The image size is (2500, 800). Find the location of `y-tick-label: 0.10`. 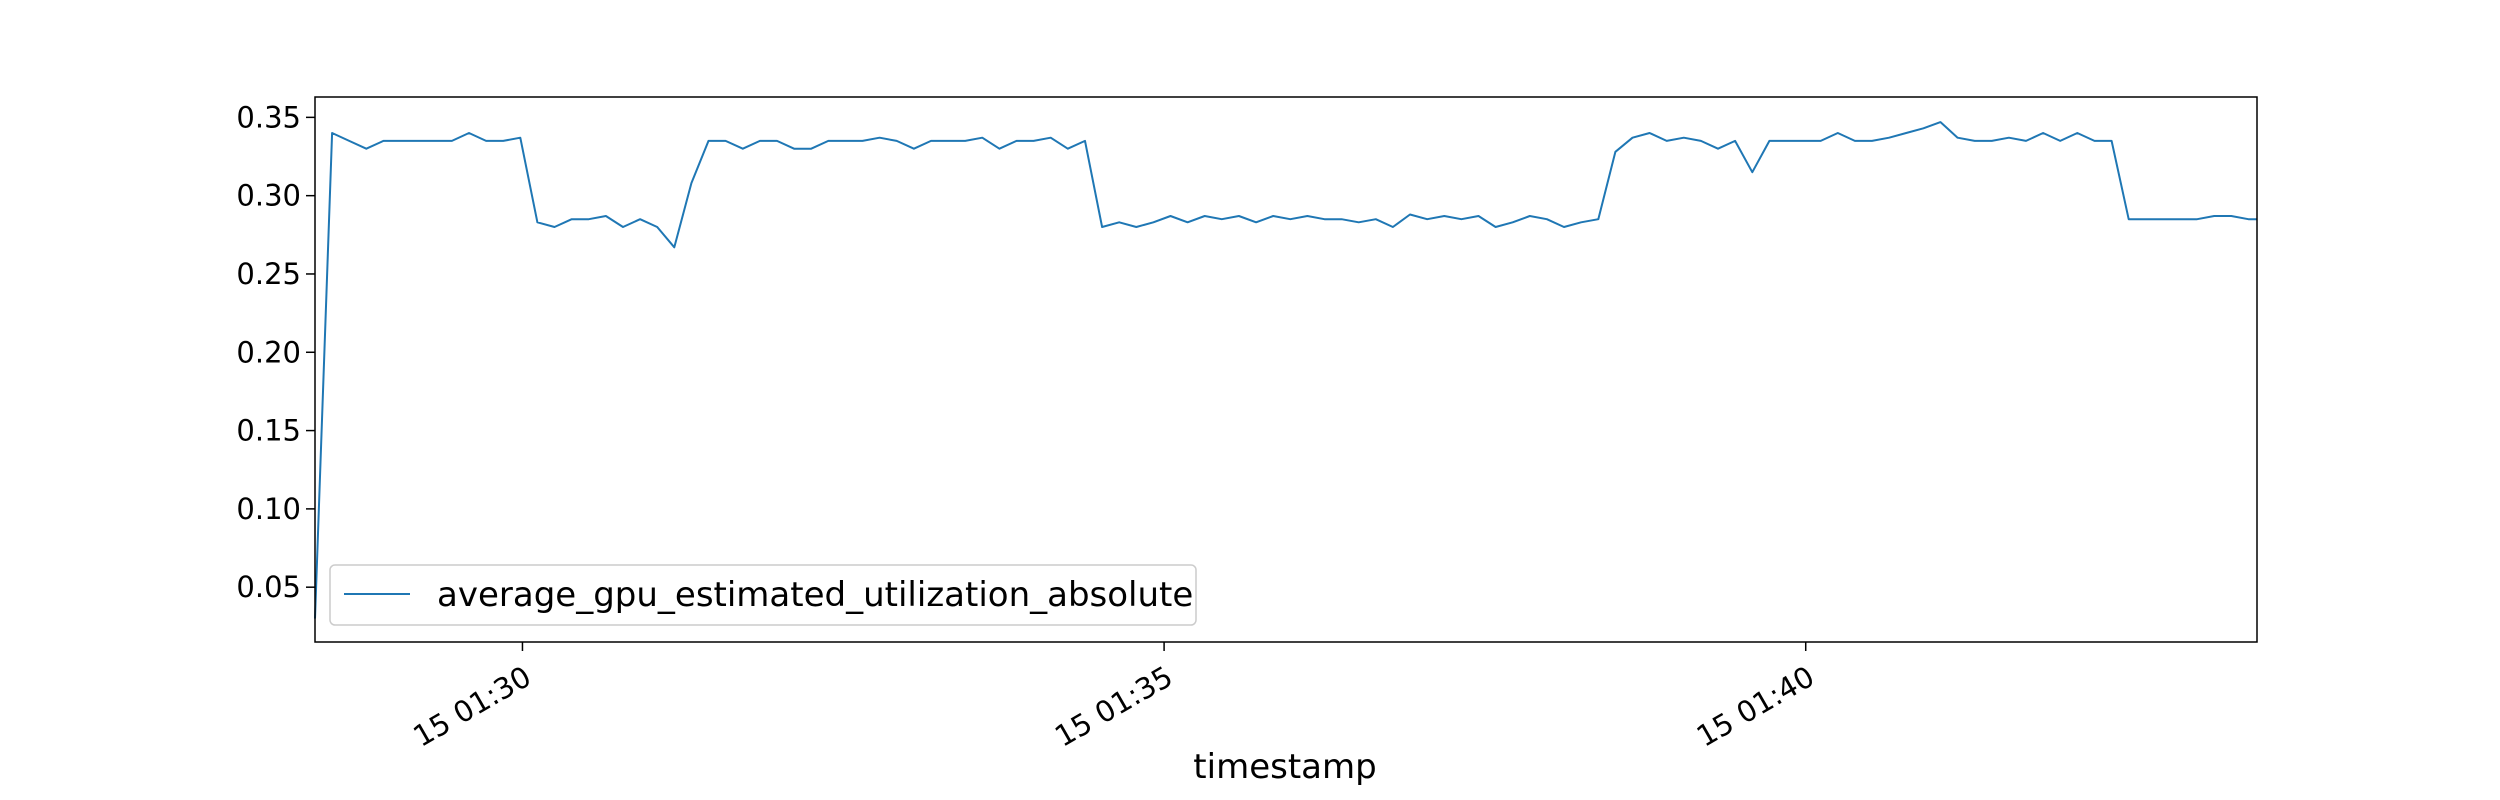

y-tick-label: 0.10 is located at coordinates (268, 509).